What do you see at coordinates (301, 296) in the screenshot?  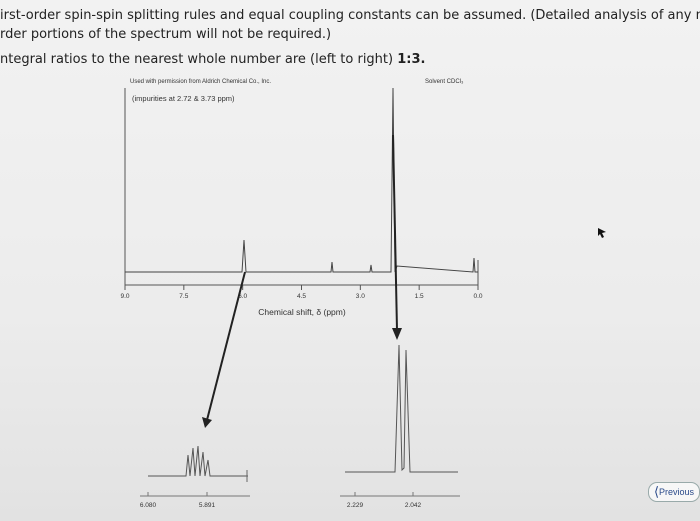 I see `axis-tick-label: 4.5` at bounding box center [301, 296].